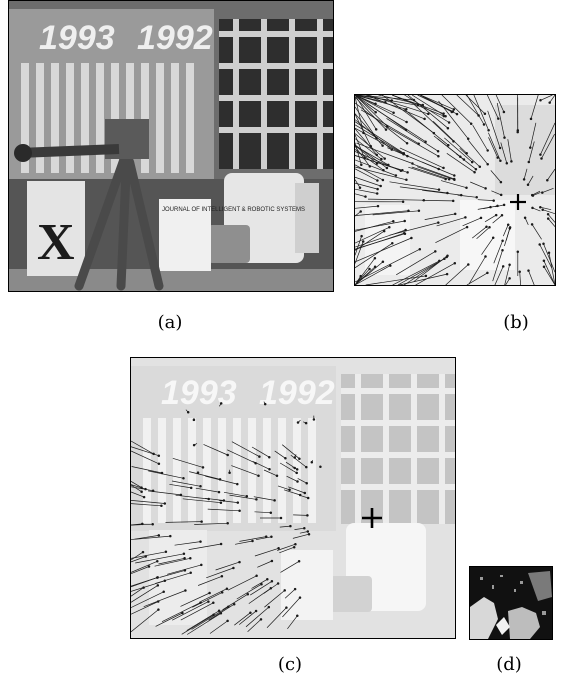 This screenshot has height=680, width=566. I want to click on panel-d-mask-image, so click(511, 603).